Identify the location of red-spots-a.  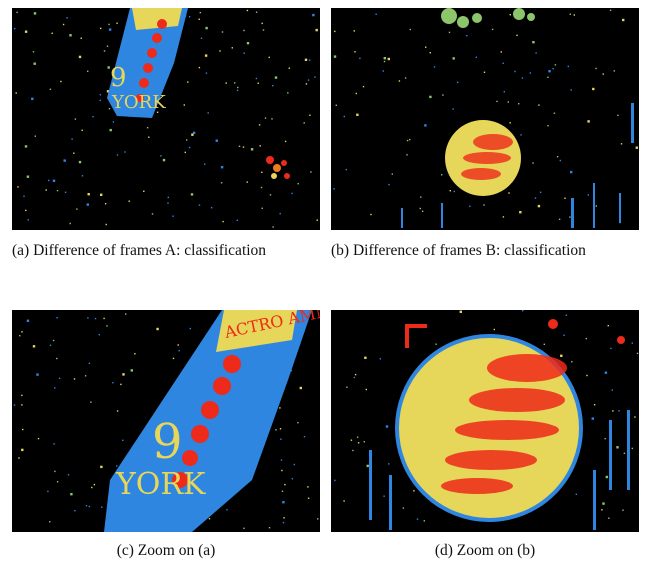
(151, 60).